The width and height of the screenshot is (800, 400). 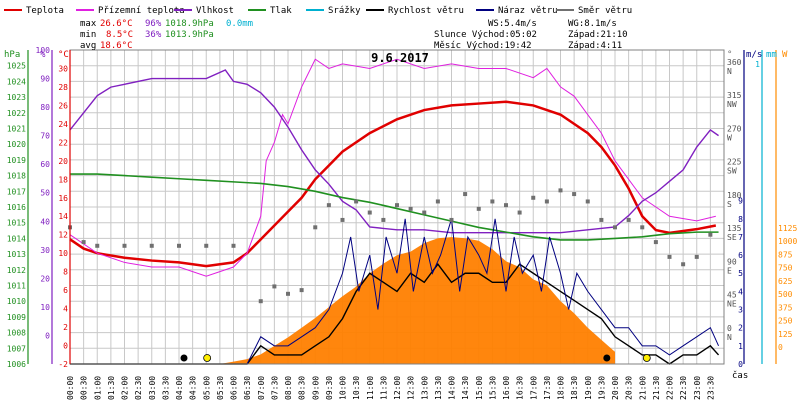 What do you see at coordinates (16, 176) in the screenshot?
I see `pressure-tick-label: 1018` at bounding box center [16, 176].